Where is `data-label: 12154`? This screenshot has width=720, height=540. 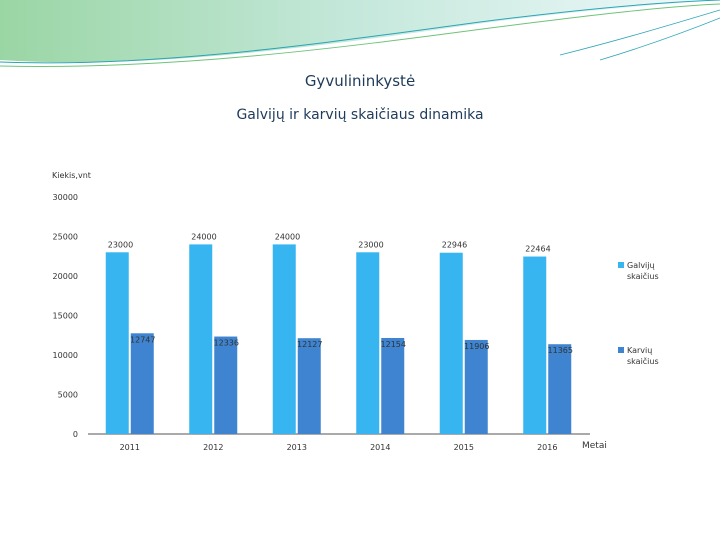
data-label: 12154 is located at coordinates (393, 344).